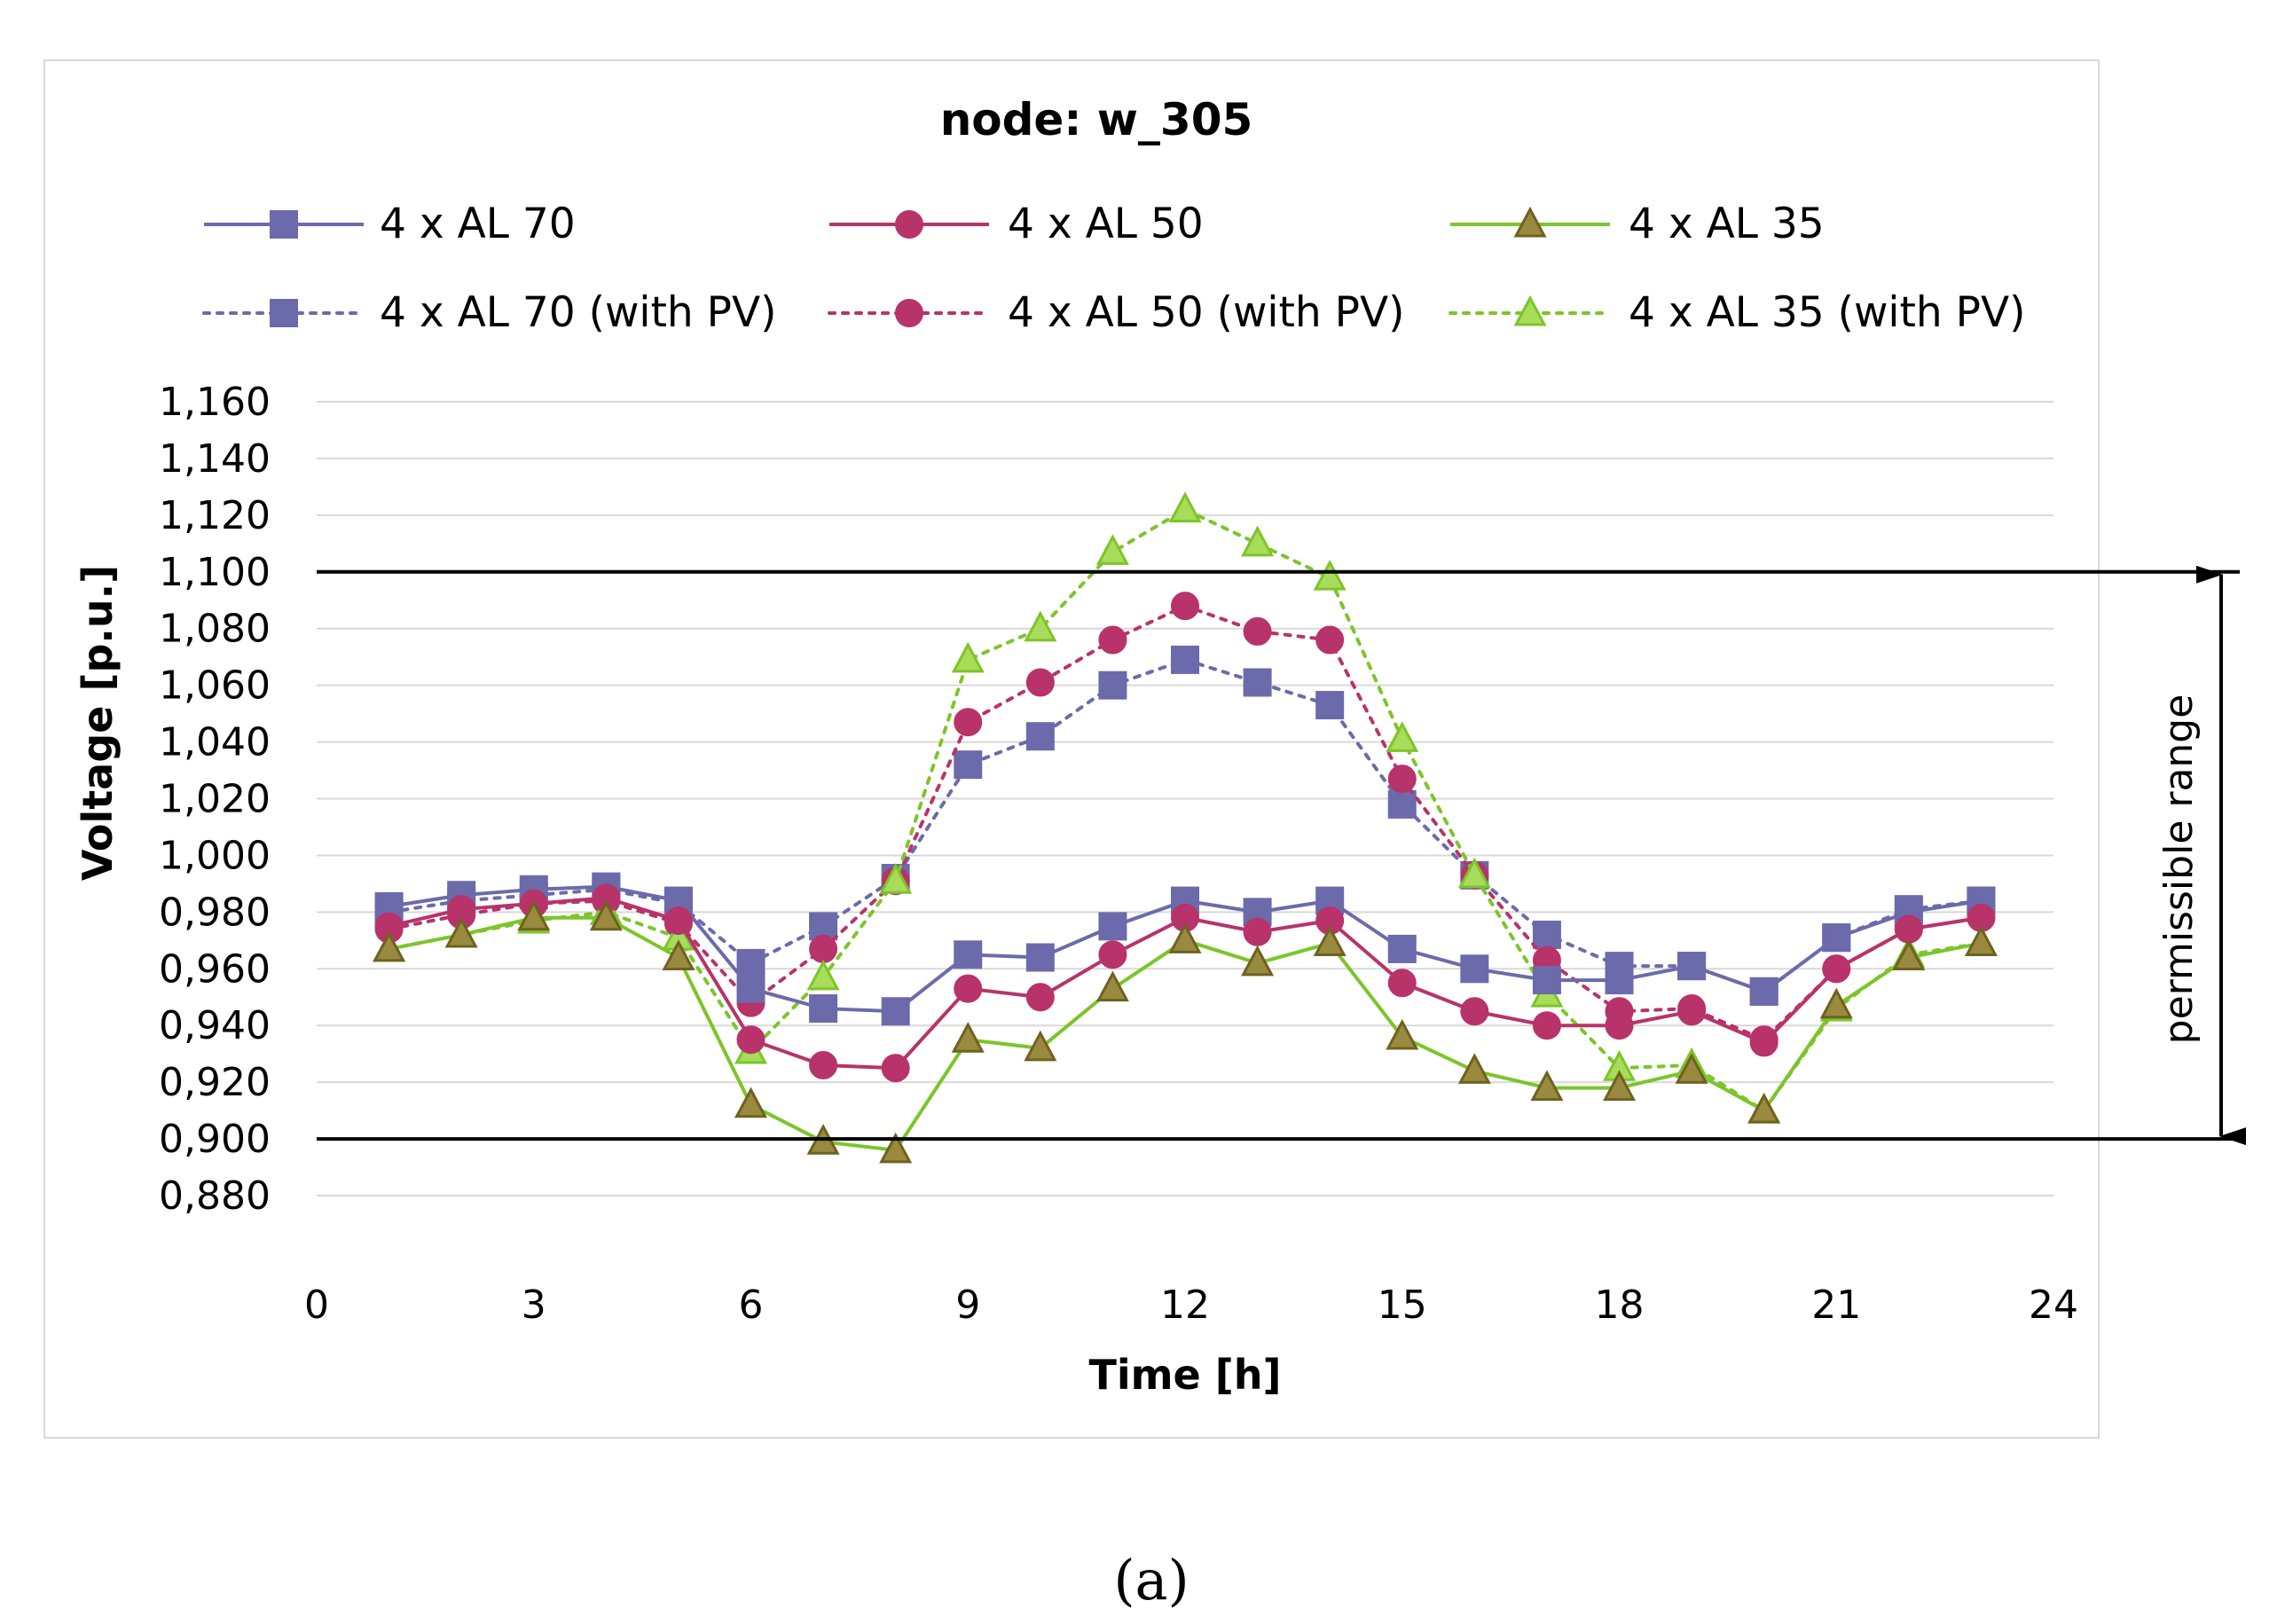  Describe the element at coordinates (751, 1305) in the screenshot. I see `x-tick-label: 6` at that location.